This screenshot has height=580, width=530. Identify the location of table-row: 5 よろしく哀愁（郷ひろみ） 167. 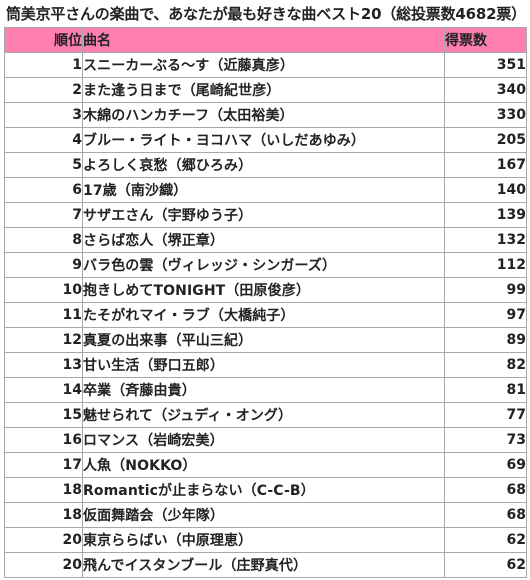
(265, 165).